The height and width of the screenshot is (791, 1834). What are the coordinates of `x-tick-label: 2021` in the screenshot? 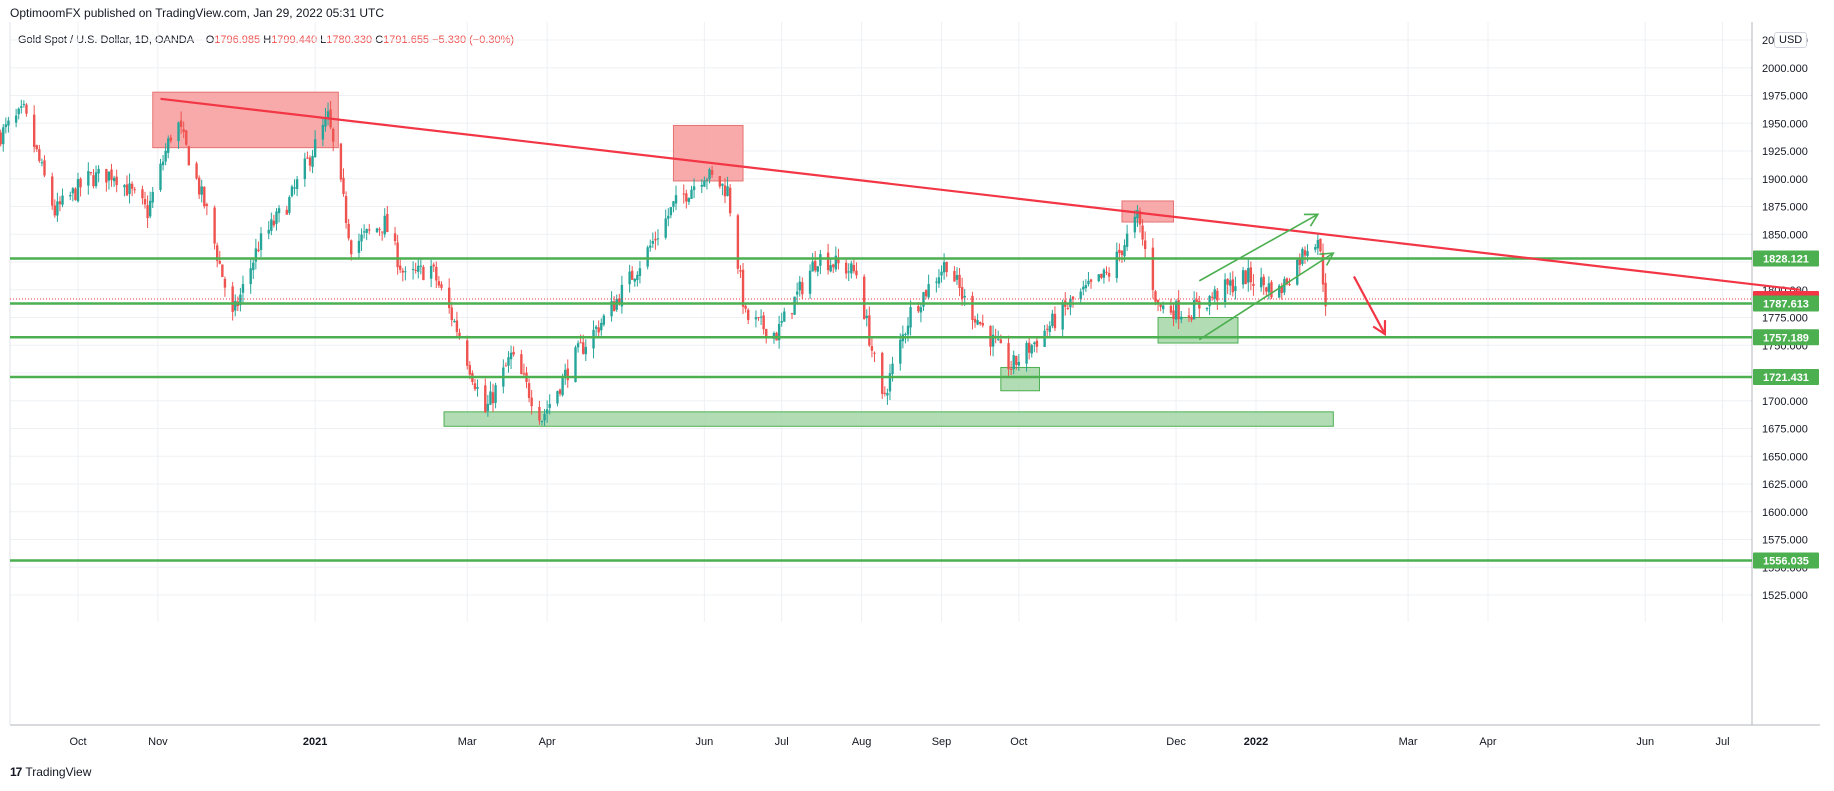 It's located at (315, 742).